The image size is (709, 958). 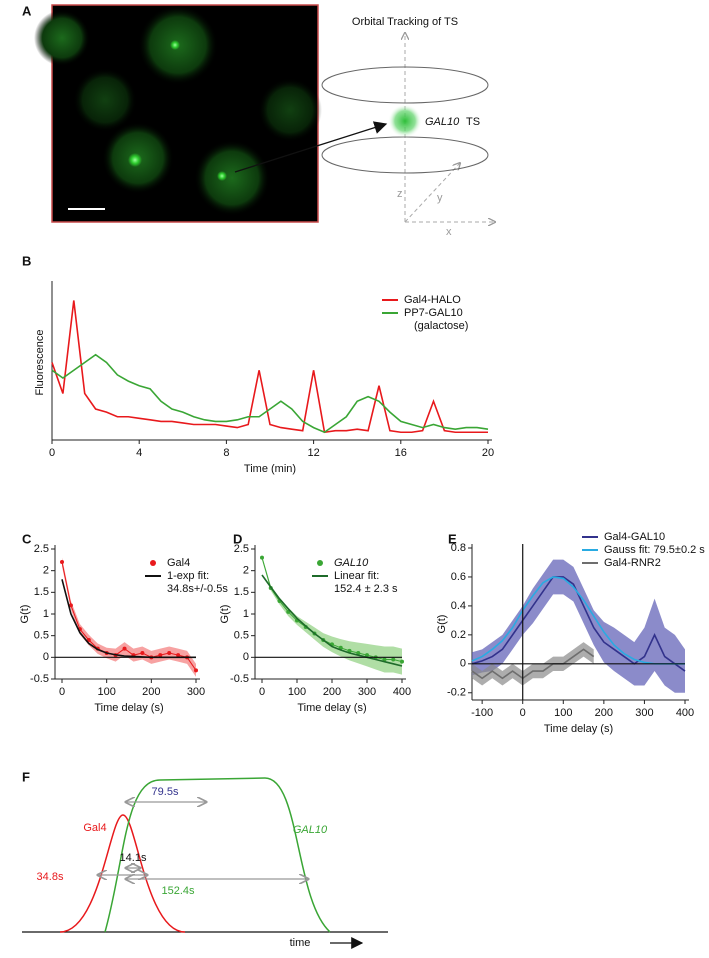 What do you see at coordinates (153, 563) in the screenshot?
I see `legend-marker` at bounding box center [153, 563].